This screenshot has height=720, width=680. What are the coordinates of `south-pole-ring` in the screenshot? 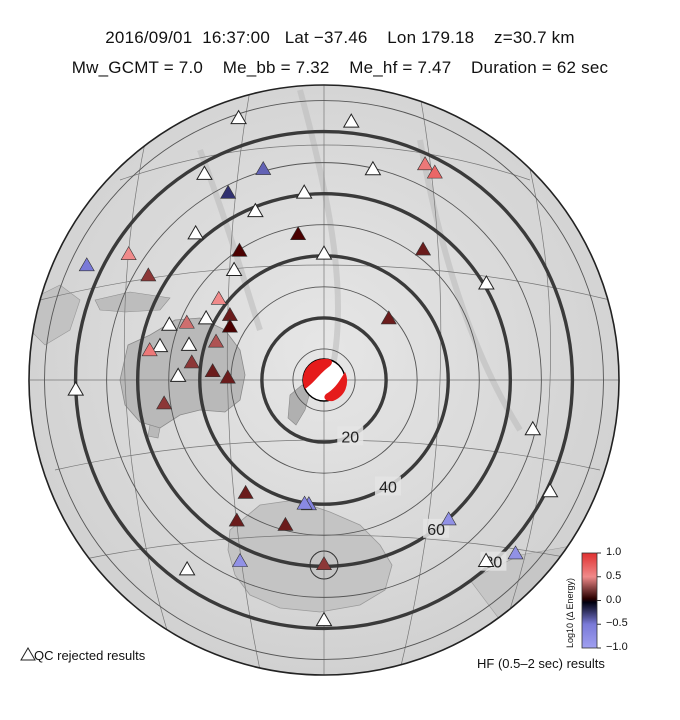 It's located at (324, 565).